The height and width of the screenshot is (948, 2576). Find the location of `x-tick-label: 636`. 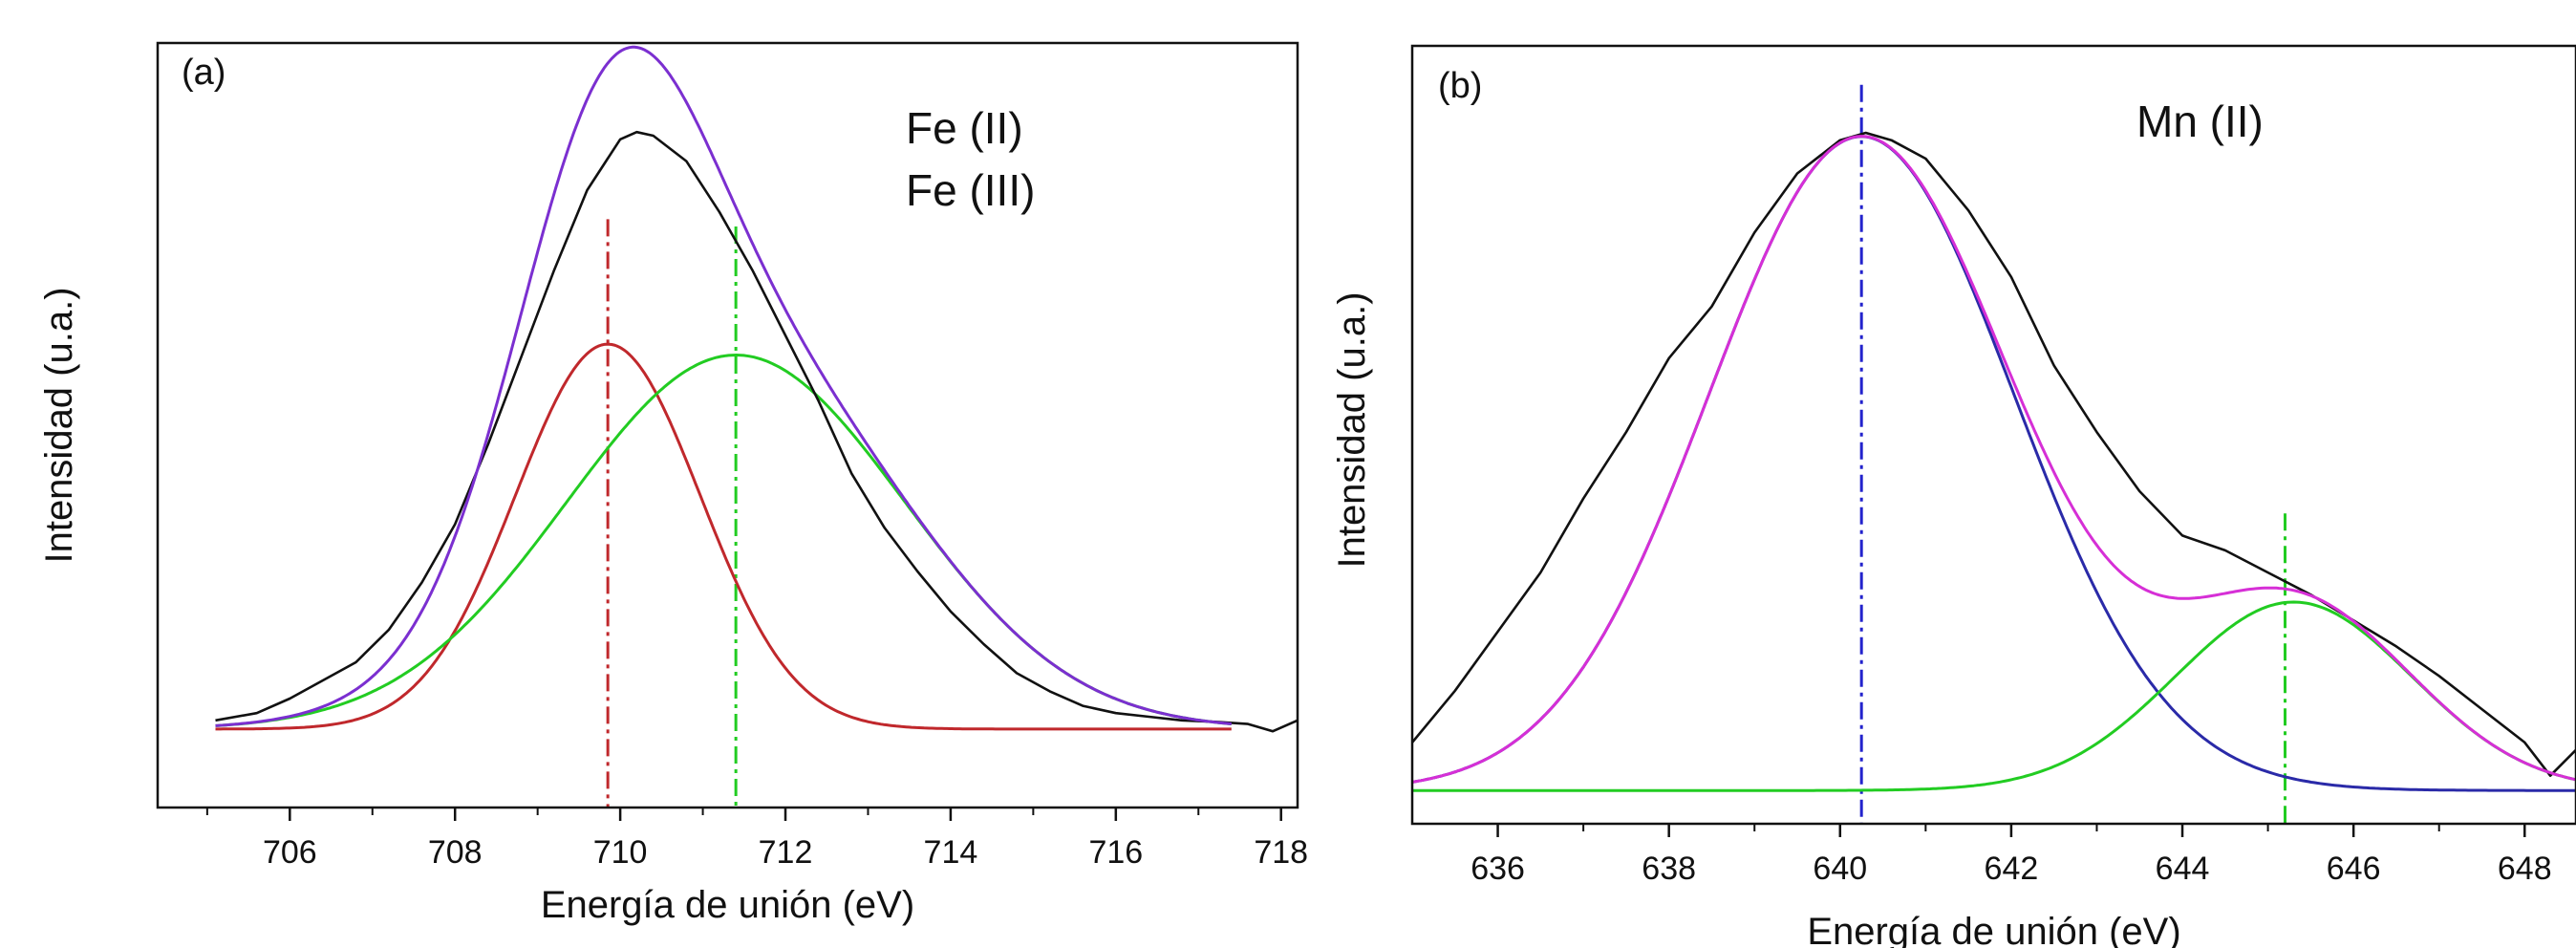

x-tick-label: 636 is located at coordinates (1497, 869).